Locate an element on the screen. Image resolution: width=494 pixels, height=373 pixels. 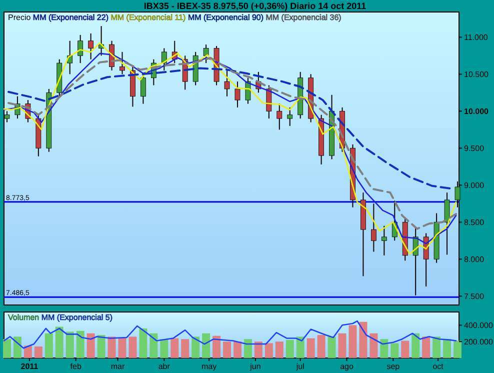
x-tick-label: abr is located at coordinates (164, 366).